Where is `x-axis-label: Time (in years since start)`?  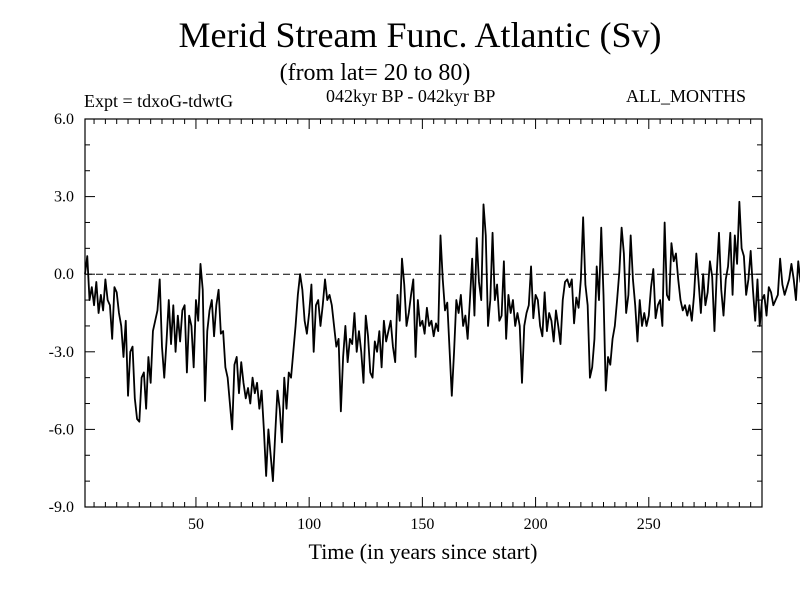 x-axis-label: Time (in years since start) is located at coordinates (423, 551).